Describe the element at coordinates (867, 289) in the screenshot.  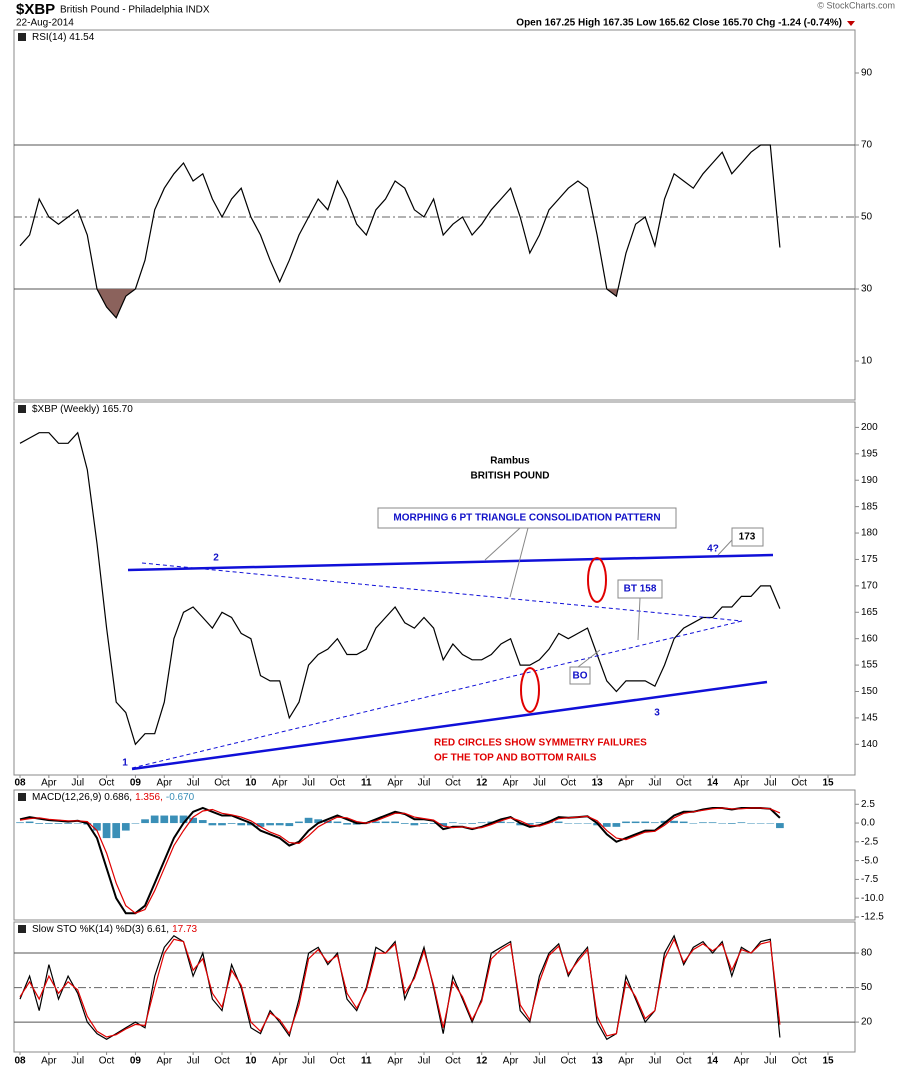
I see `y-tick-label: 30` at that location.